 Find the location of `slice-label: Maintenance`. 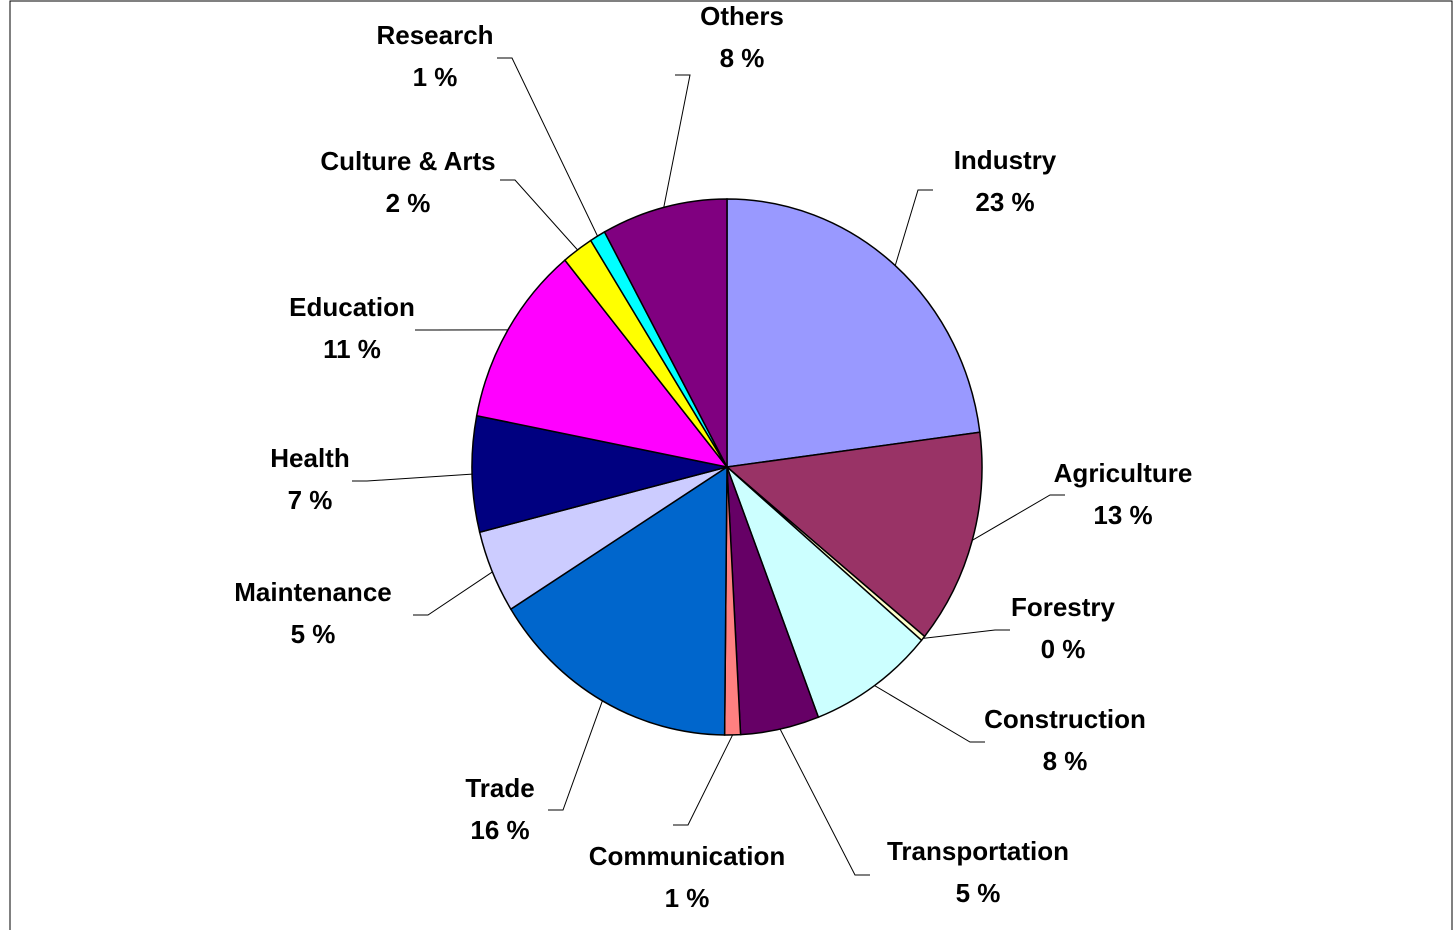

slice-label: Maintenance is located at coordinates (313, 592).